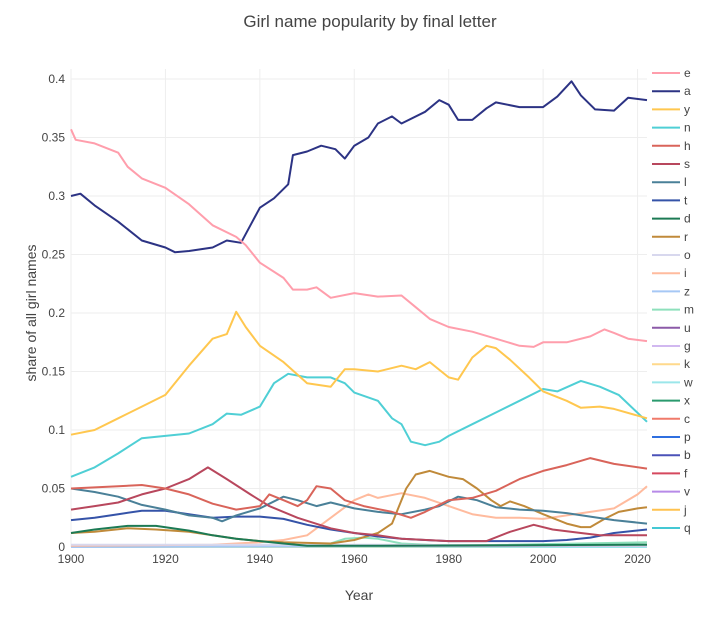  I want to click on y-tick-label: 0.2, so click(56, 313).